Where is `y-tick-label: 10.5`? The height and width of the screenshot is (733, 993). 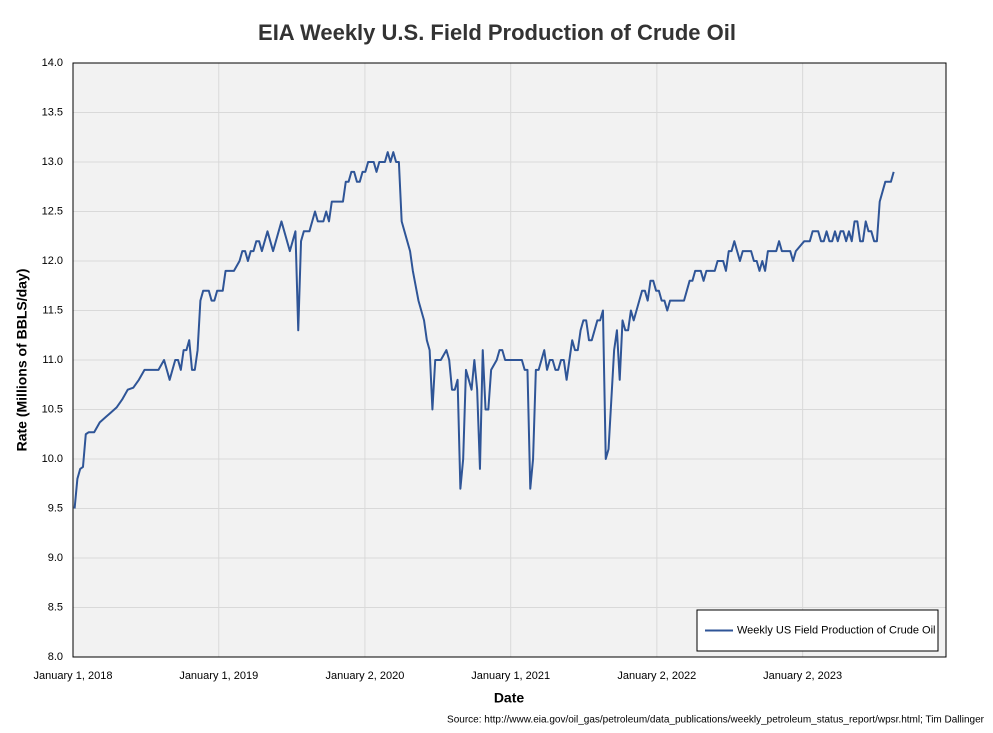 y-tick-label: 10.5 is located at coordinates (52, 409).